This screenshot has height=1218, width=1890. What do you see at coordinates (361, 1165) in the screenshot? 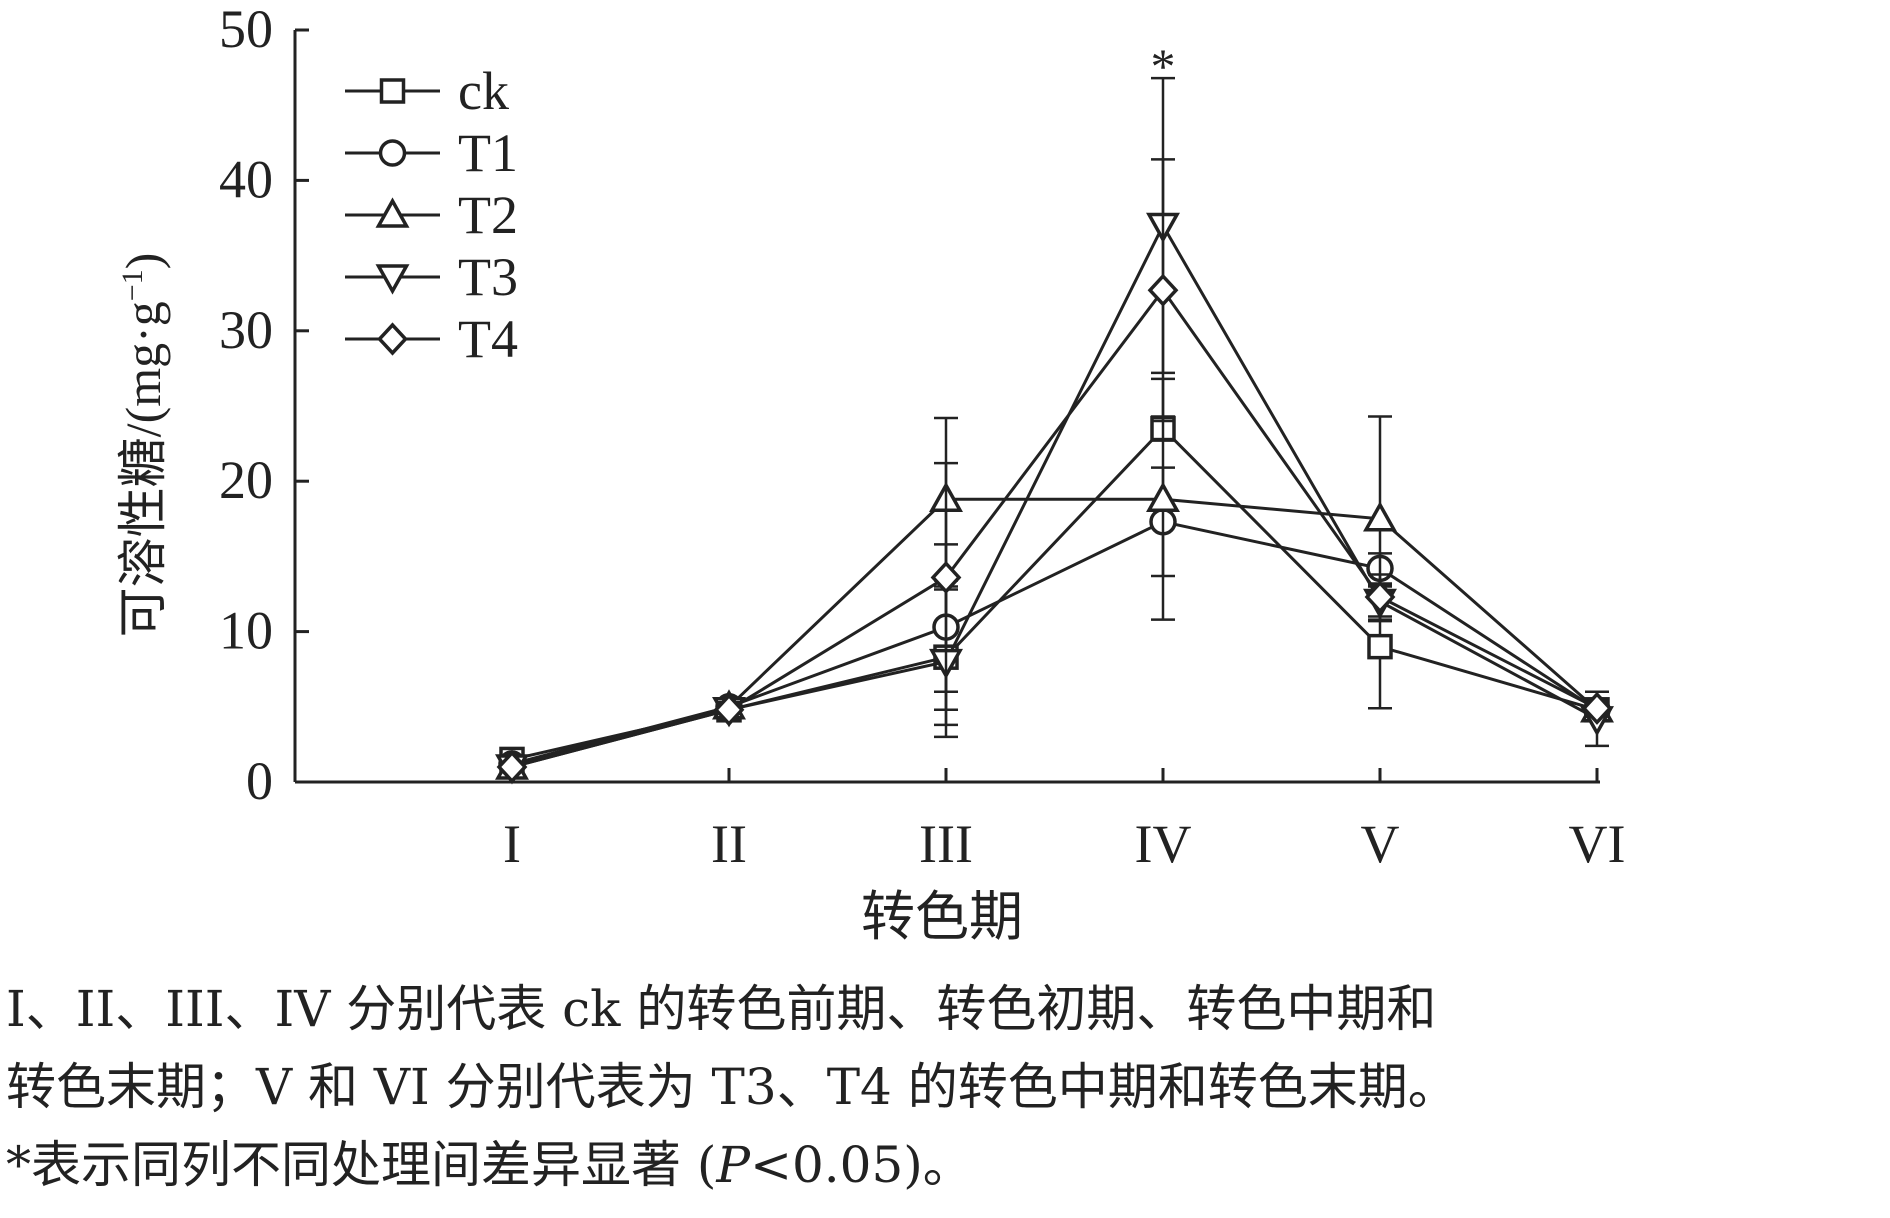
I see `caption-line-3-pre: *表示同列不同处理间差异显著 (` at bounding box center [361, 1165].